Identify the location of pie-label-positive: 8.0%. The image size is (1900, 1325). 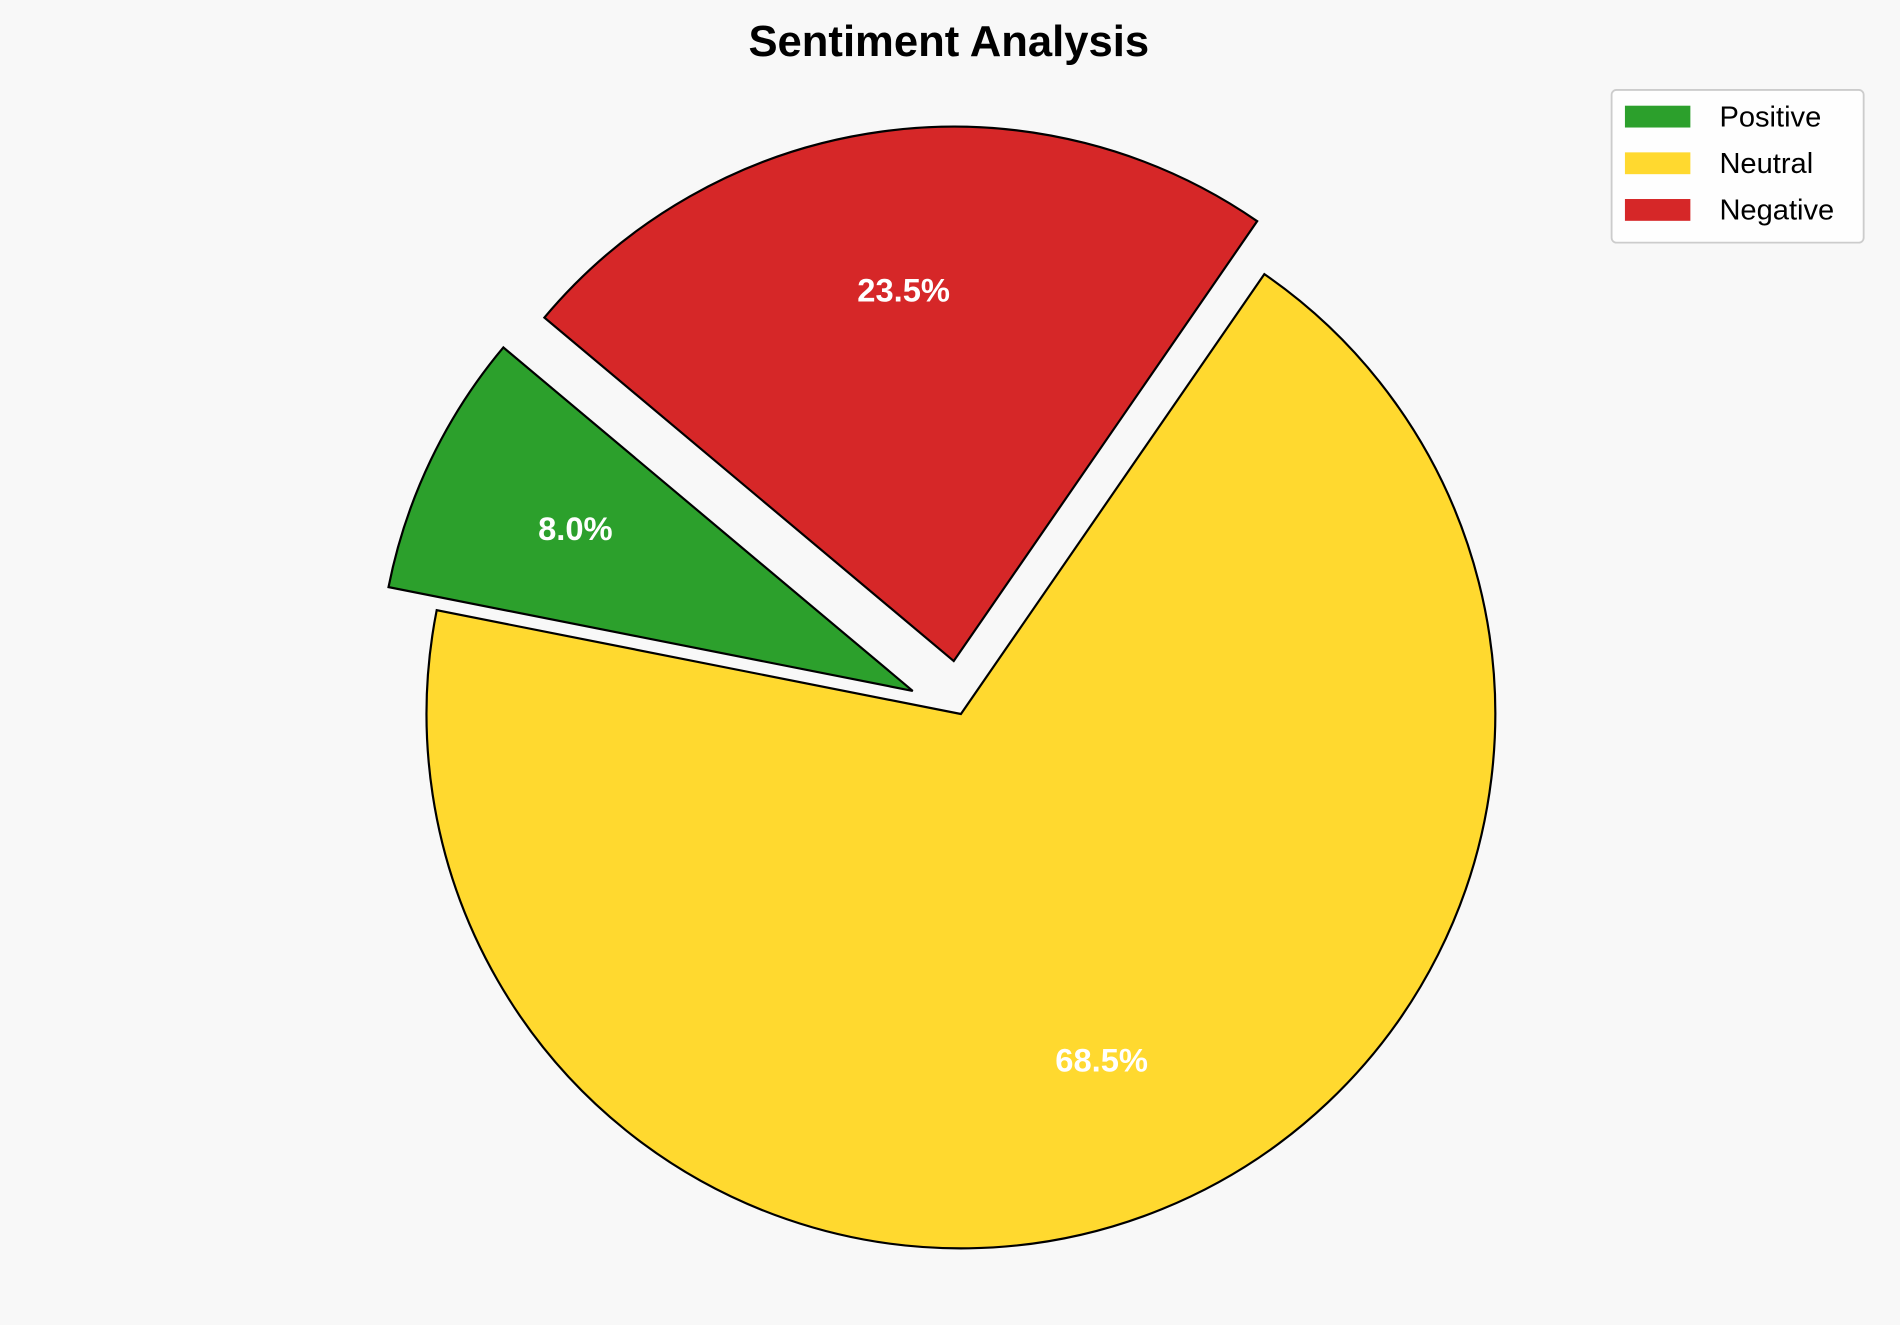
(575, 528).